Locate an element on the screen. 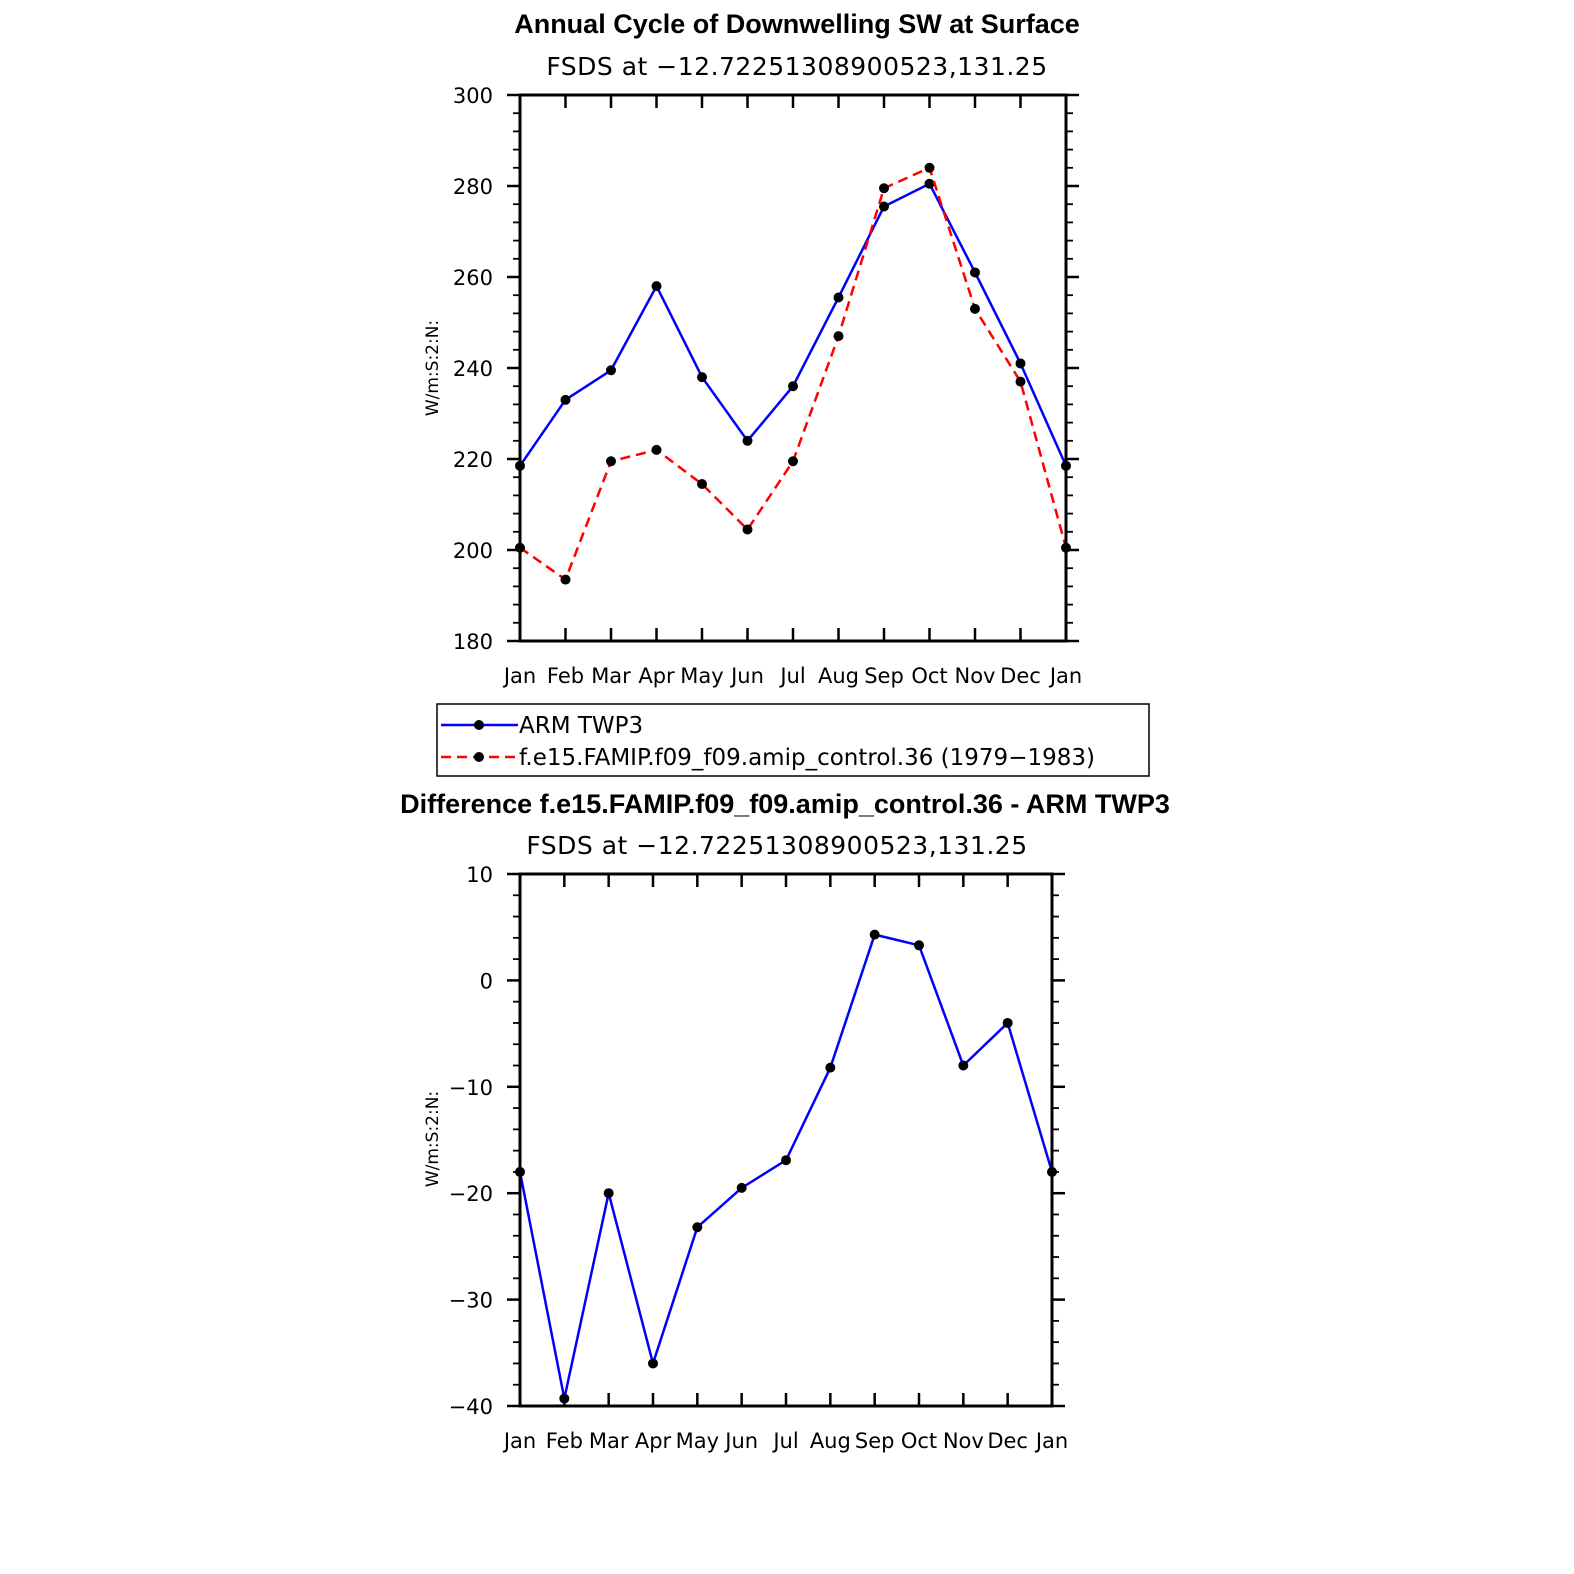 The image size is (1574, 1574). legend-entry-arm: ARM TWP3 is located at coordinates (542, 726).